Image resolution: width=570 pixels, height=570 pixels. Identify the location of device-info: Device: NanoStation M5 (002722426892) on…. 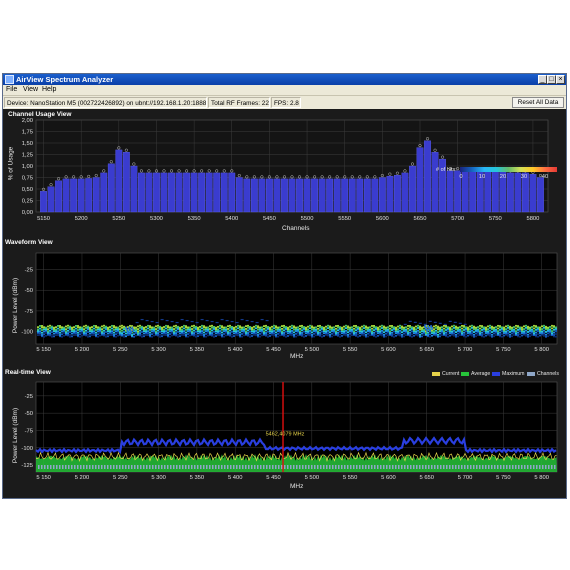
(105, 102).